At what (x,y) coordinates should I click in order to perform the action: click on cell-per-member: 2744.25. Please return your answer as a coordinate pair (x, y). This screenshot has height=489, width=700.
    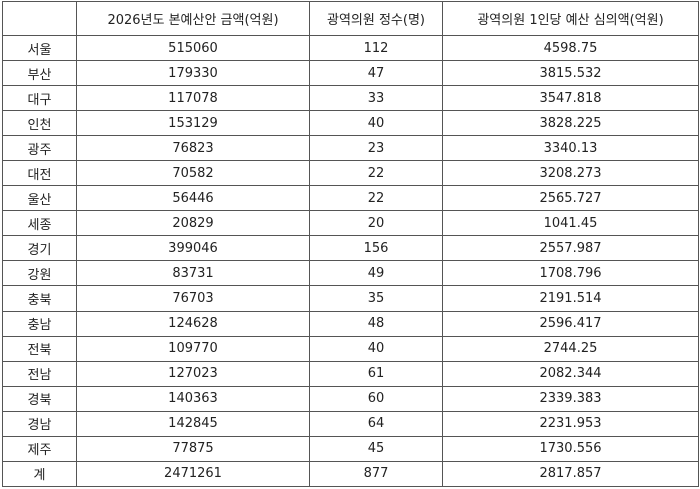
    Looking at the image, I should click on (570, 348).